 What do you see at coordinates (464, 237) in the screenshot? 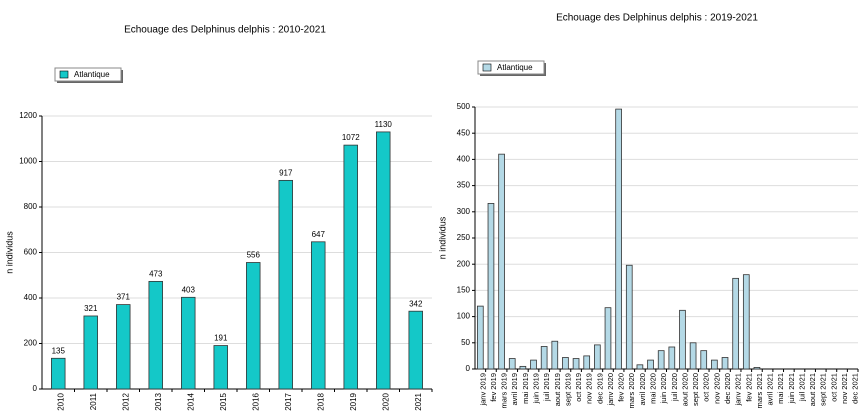
I see `y-tick-label: 250` at bounding box center [464, 237].